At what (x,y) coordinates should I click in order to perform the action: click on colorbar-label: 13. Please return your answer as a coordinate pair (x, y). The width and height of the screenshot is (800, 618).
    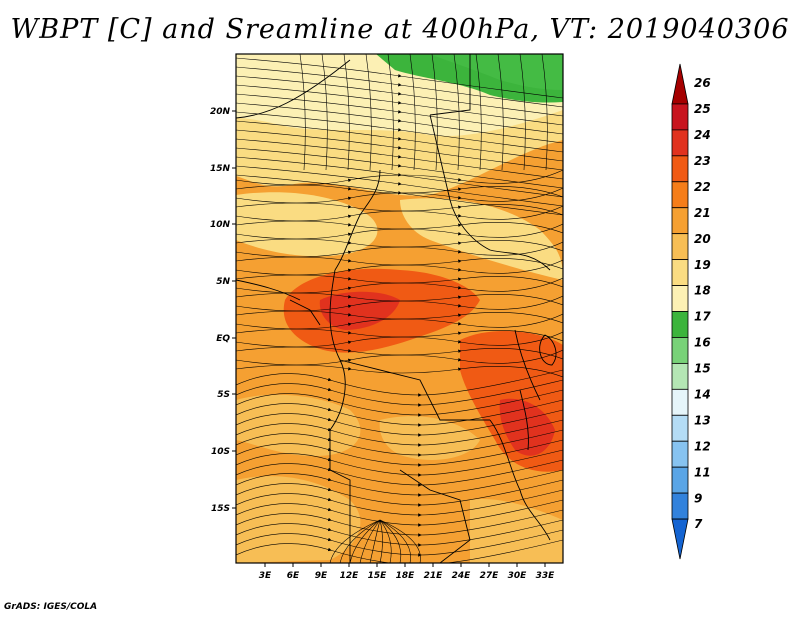
    Looking at the image, I should click on (702, 420).